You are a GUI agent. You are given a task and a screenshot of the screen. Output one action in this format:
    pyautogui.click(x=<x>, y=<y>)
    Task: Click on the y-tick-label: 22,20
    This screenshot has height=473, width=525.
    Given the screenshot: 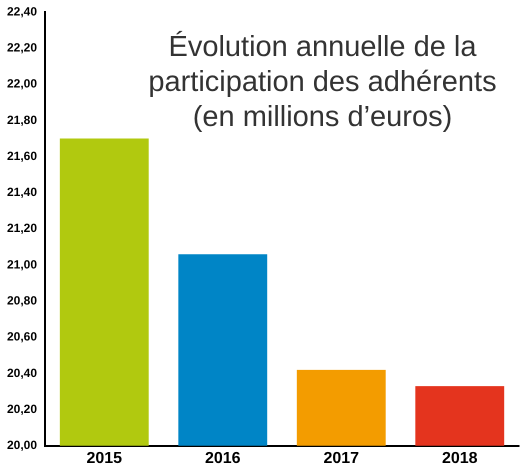 What is the action you would take?
    pyautogui.click(x=22, y=47)
    